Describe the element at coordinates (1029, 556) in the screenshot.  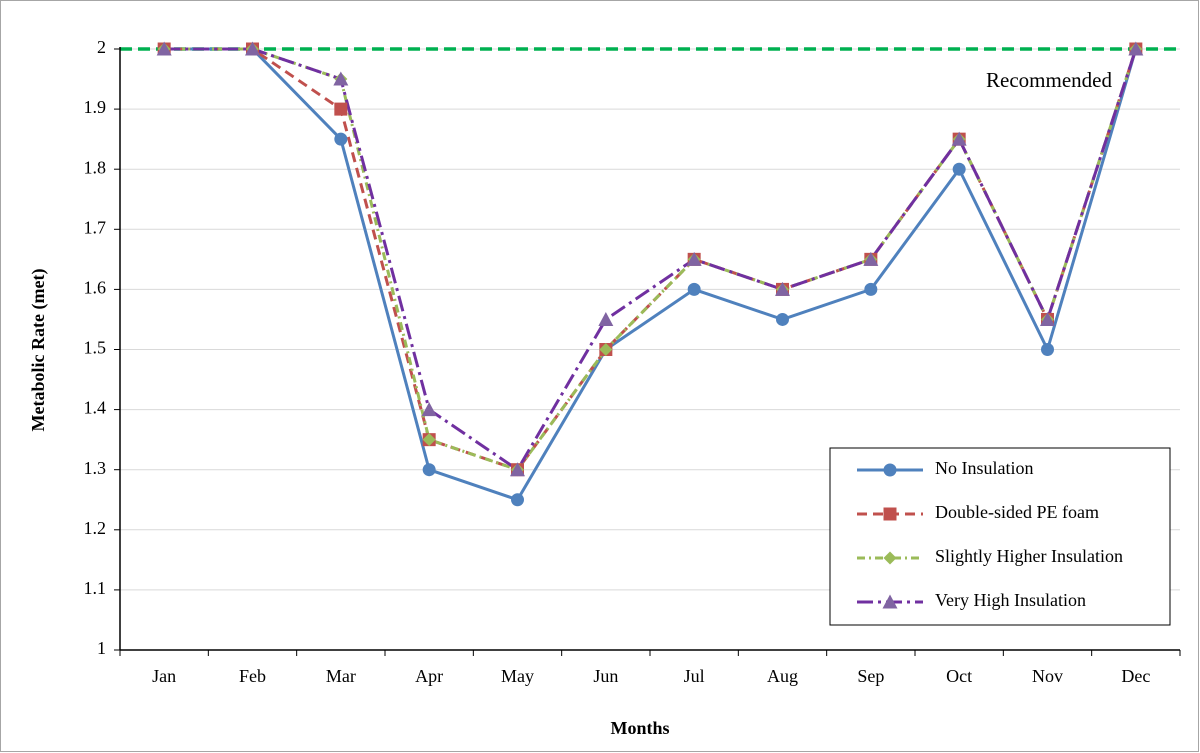
I see `legend-label: Slightly Higher Insulation` at that location.